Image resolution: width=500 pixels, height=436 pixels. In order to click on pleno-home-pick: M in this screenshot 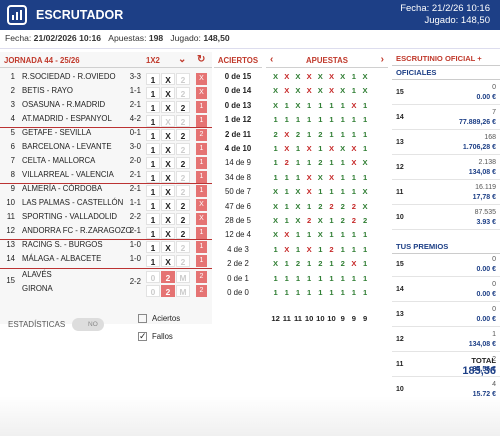, I will do `click(183, 277)`.